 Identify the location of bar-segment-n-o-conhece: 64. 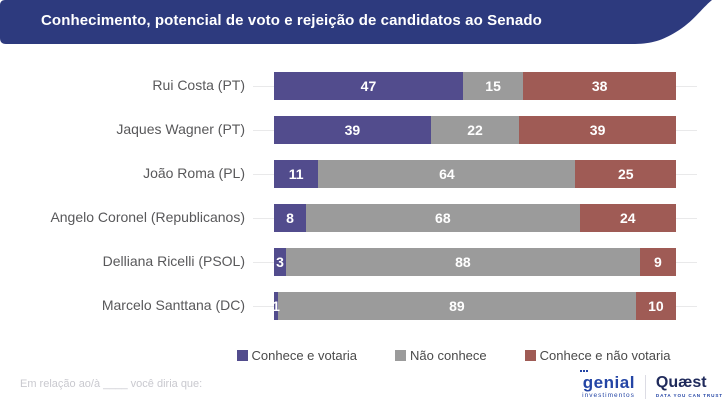
(447, 174).